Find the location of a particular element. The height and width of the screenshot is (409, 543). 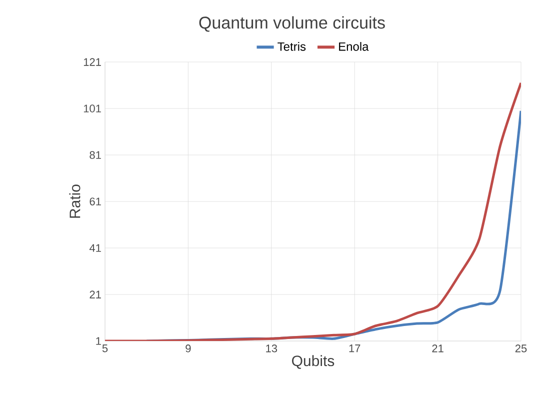

y-tick-label: 61 is located at coordinates (95, 202).